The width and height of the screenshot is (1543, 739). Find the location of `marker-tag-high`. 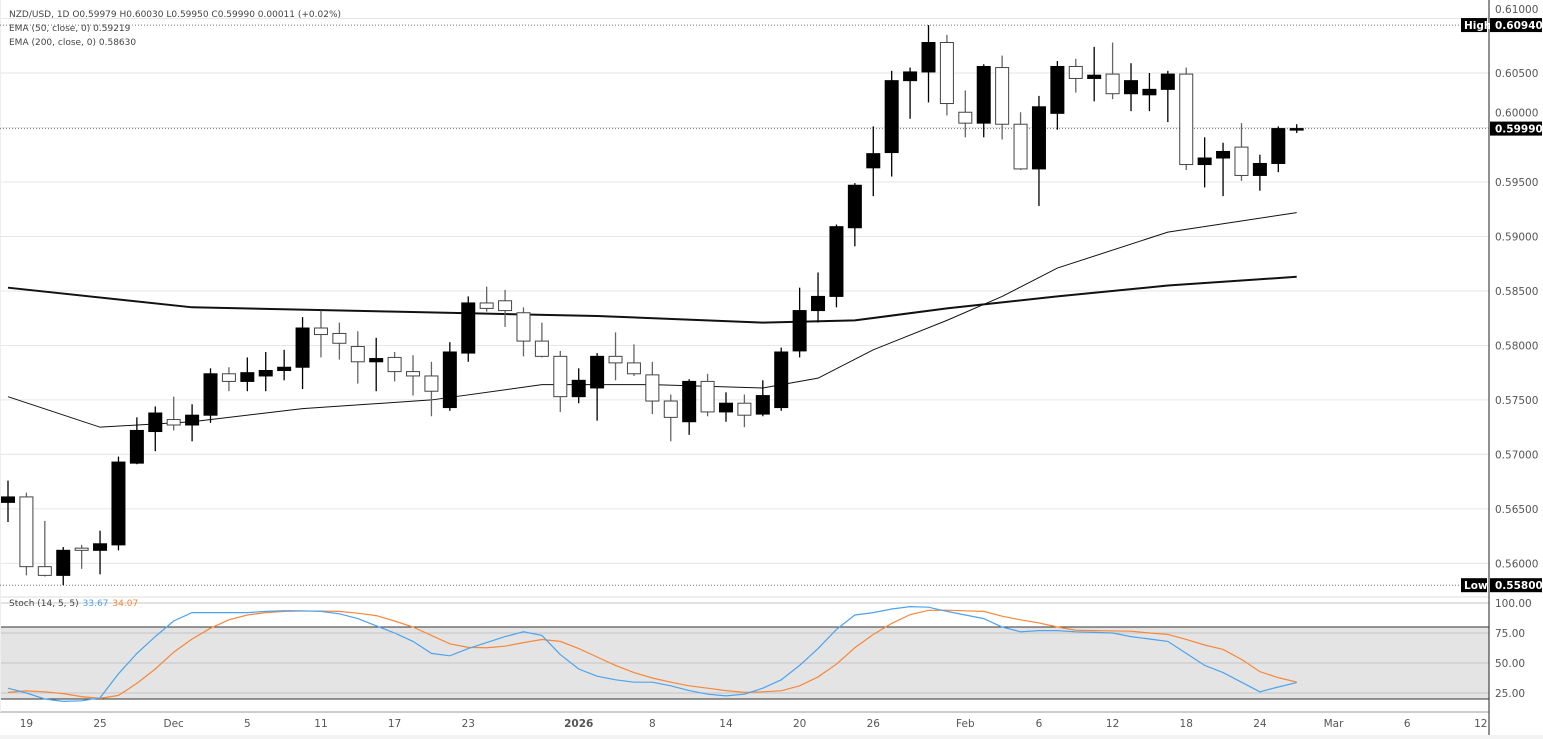

marker-tag-high is located at coordinates (1474, 25).